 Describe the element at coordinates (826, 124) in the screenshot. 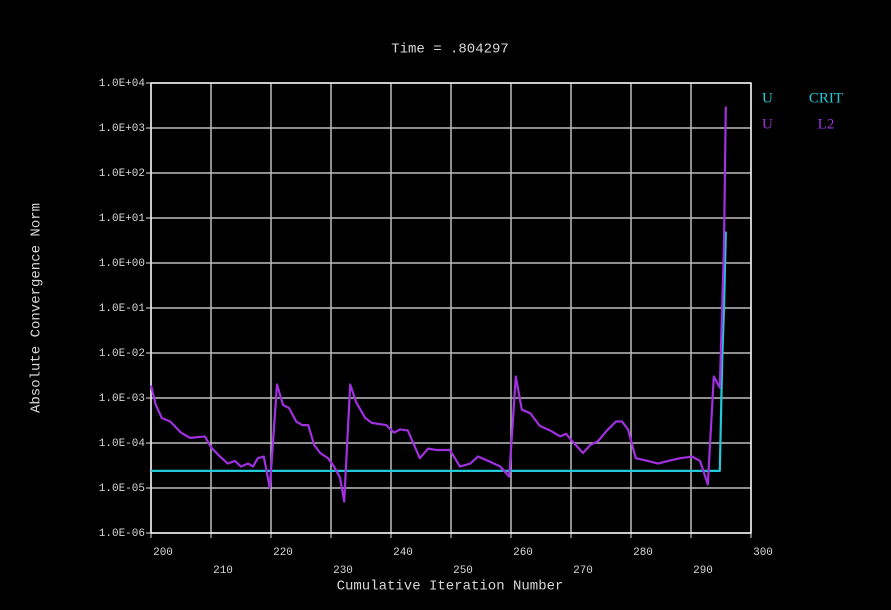

I see `legend-component: L2` at that location.